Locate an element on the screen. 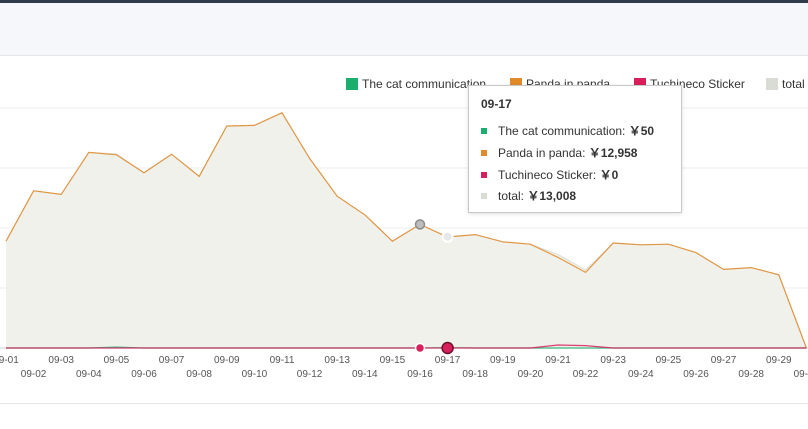 This screenshot has height=429, width=808. x-tick-label: 09-20 is located at coordinates (531, 374).